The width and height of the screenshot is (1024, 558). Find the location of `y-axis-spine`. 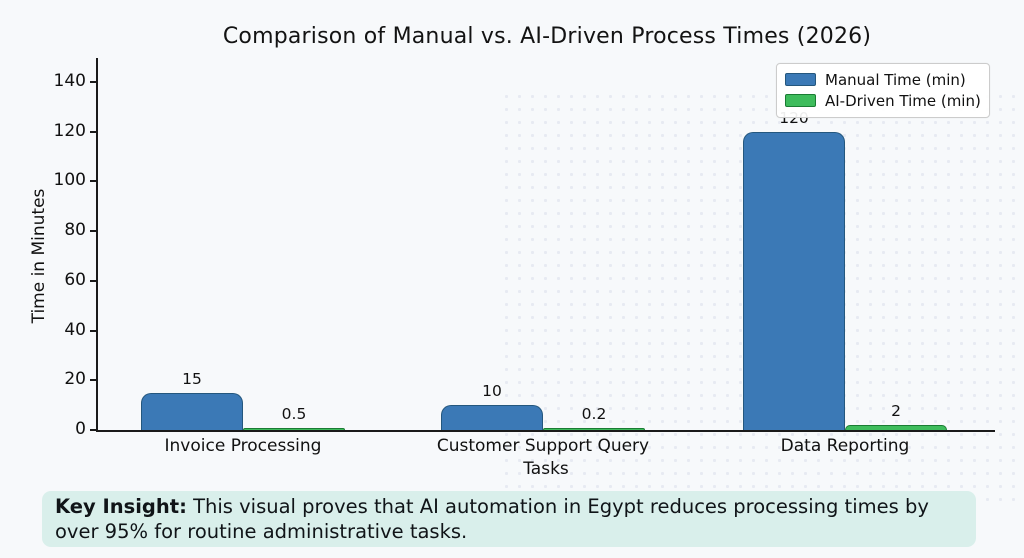

y-axis-spine is located at coordinates (97, 245).